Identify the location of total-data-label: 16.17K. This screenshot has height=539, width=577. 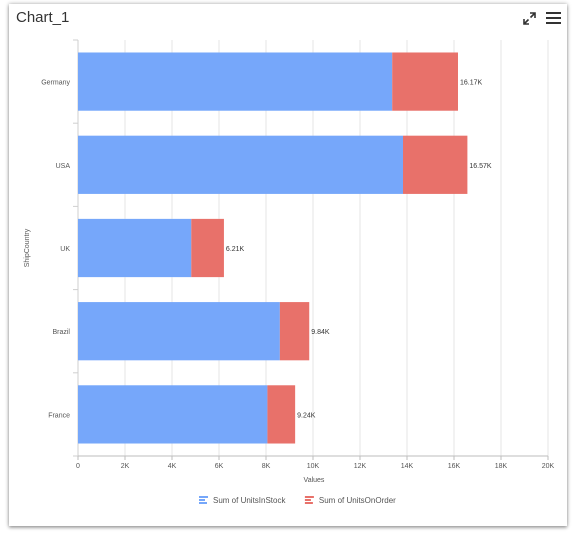
(471, 83).